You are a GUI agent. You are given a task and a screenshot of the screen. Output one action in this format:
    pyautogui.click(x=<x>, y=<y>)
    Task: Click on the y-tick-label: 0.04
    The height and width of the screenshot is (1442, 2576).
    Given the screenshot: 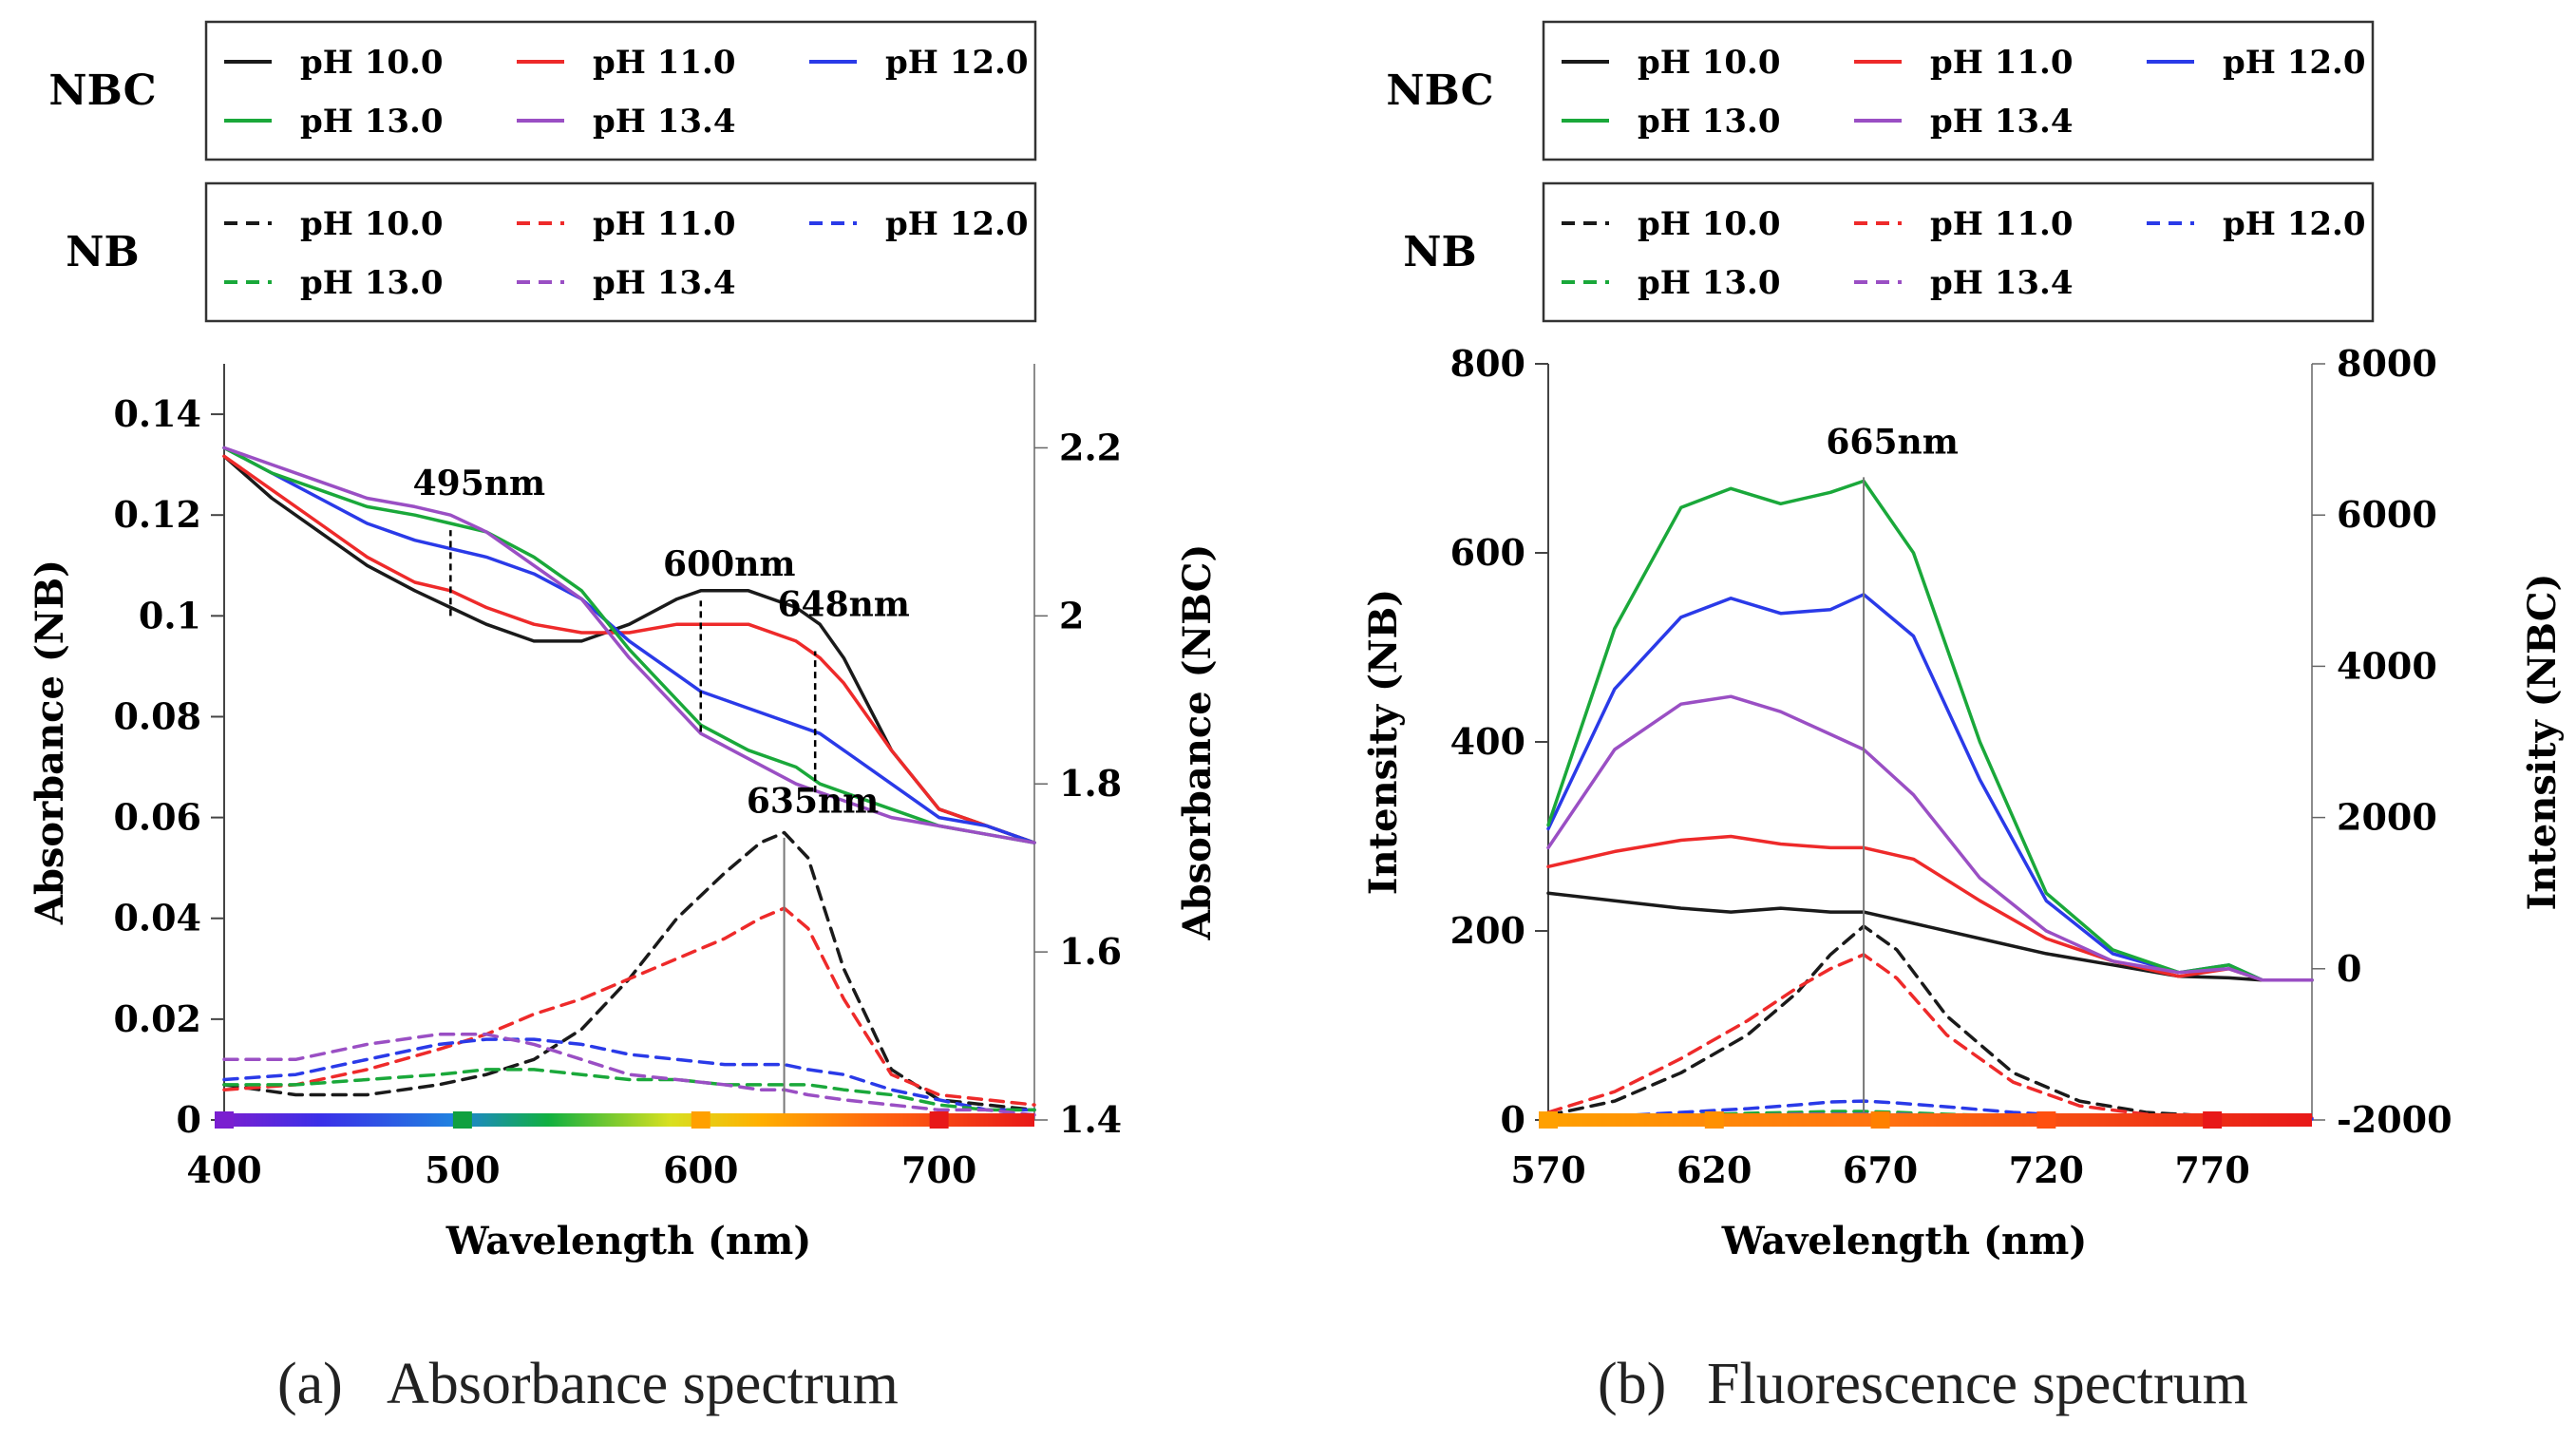 What is the action you would take?
    pyautogui.click(x=157, y=918)
    